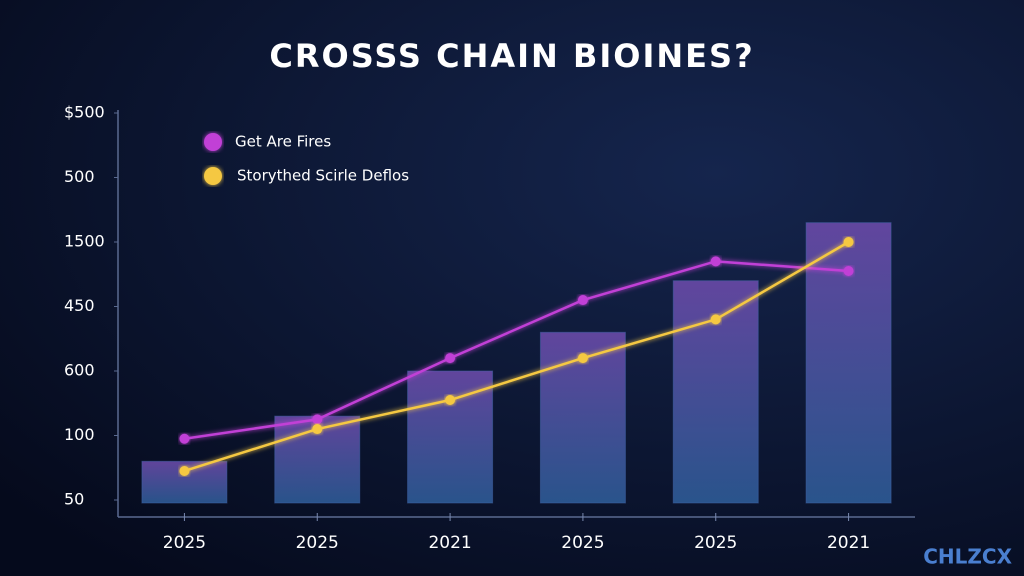  Describe the element at coordinates (84, 241) in the screenshot. I see `y-tick-label: 1500` at that location.